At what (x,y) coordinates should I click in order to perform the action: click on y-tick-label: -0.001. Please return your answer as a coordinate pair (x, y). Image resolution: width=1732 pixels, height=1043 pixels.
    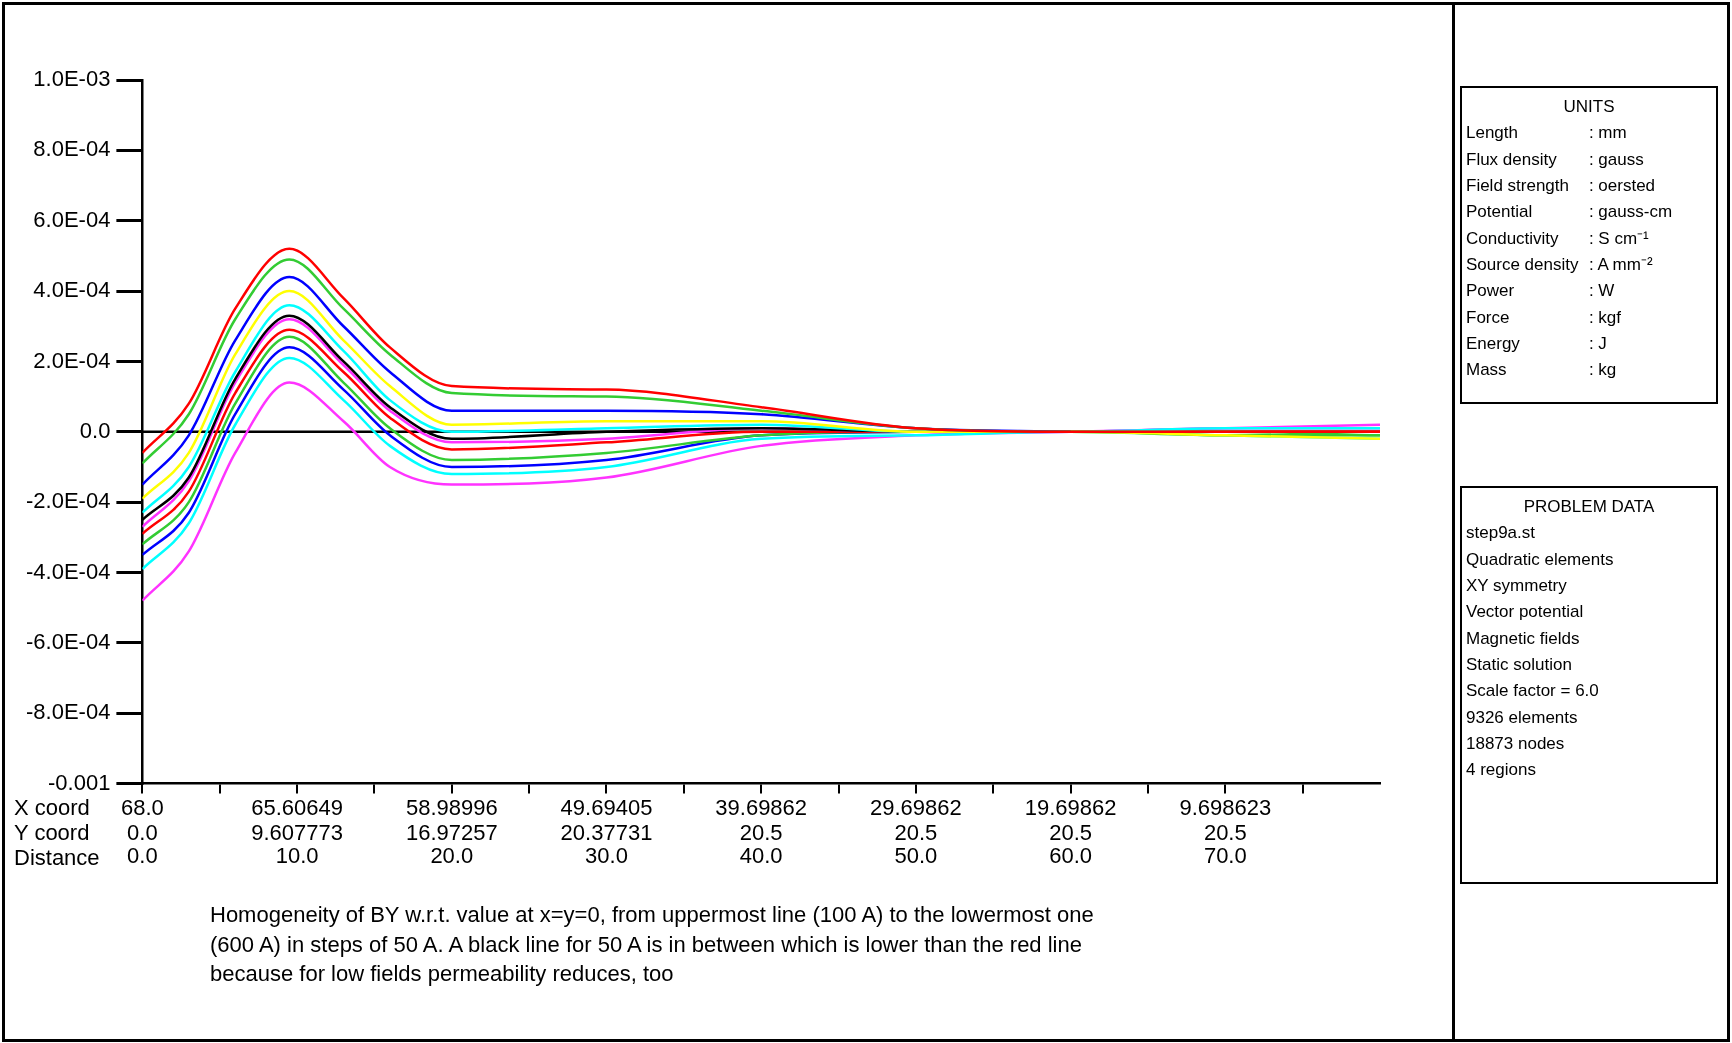
    Looking at the image, I should click on (79, 782).